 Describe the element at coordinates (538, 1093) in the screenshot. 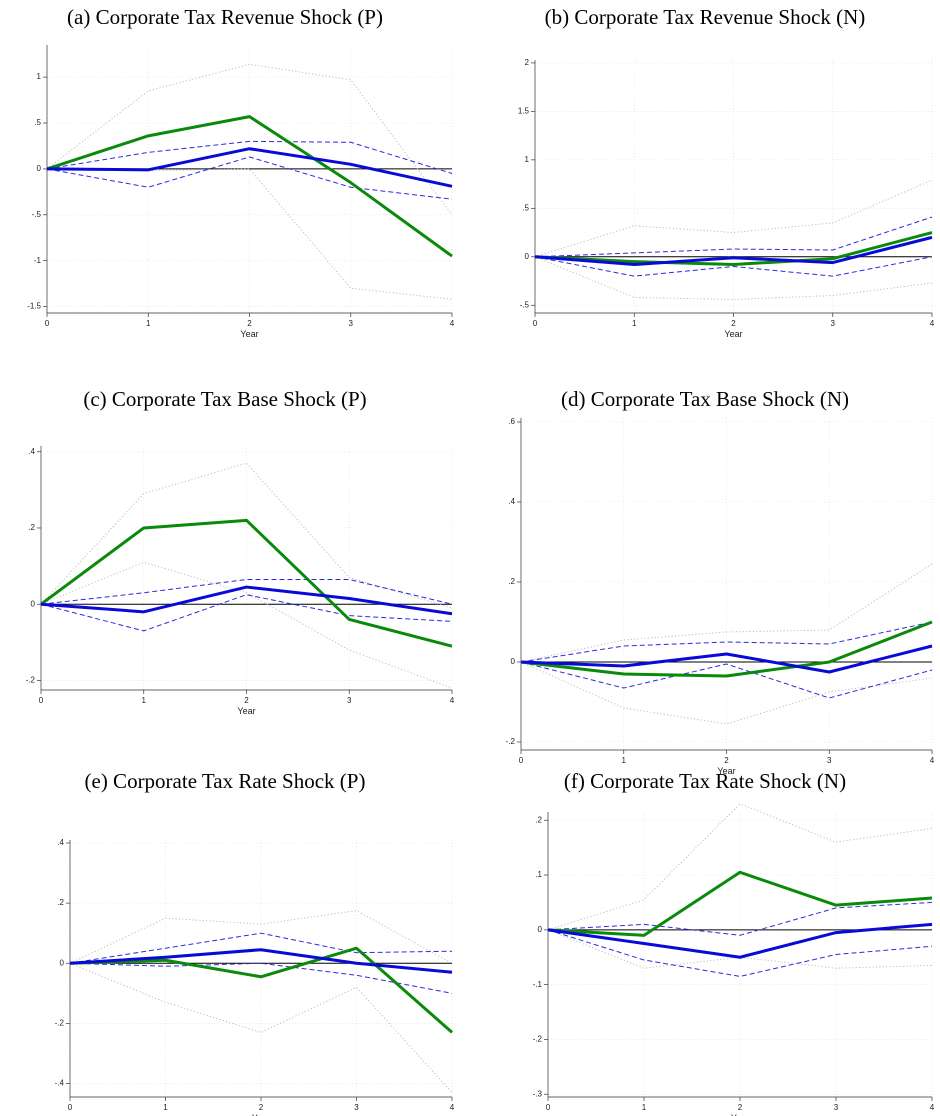

I see `y-tick-label: -.3` at that location.